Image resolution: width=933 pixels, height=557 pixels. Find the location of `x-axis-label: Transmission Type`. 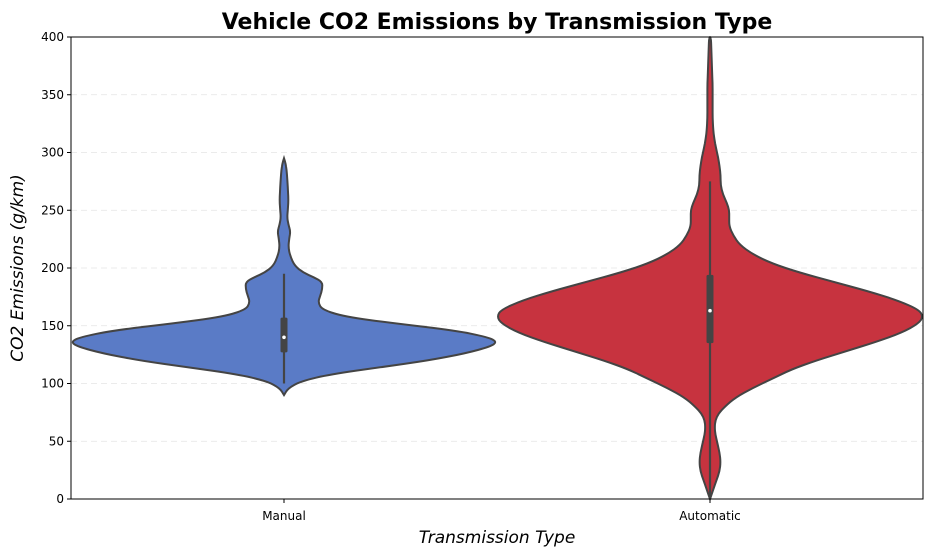

x-axis-label: Transmission Type is located at coordinates (497, 538).